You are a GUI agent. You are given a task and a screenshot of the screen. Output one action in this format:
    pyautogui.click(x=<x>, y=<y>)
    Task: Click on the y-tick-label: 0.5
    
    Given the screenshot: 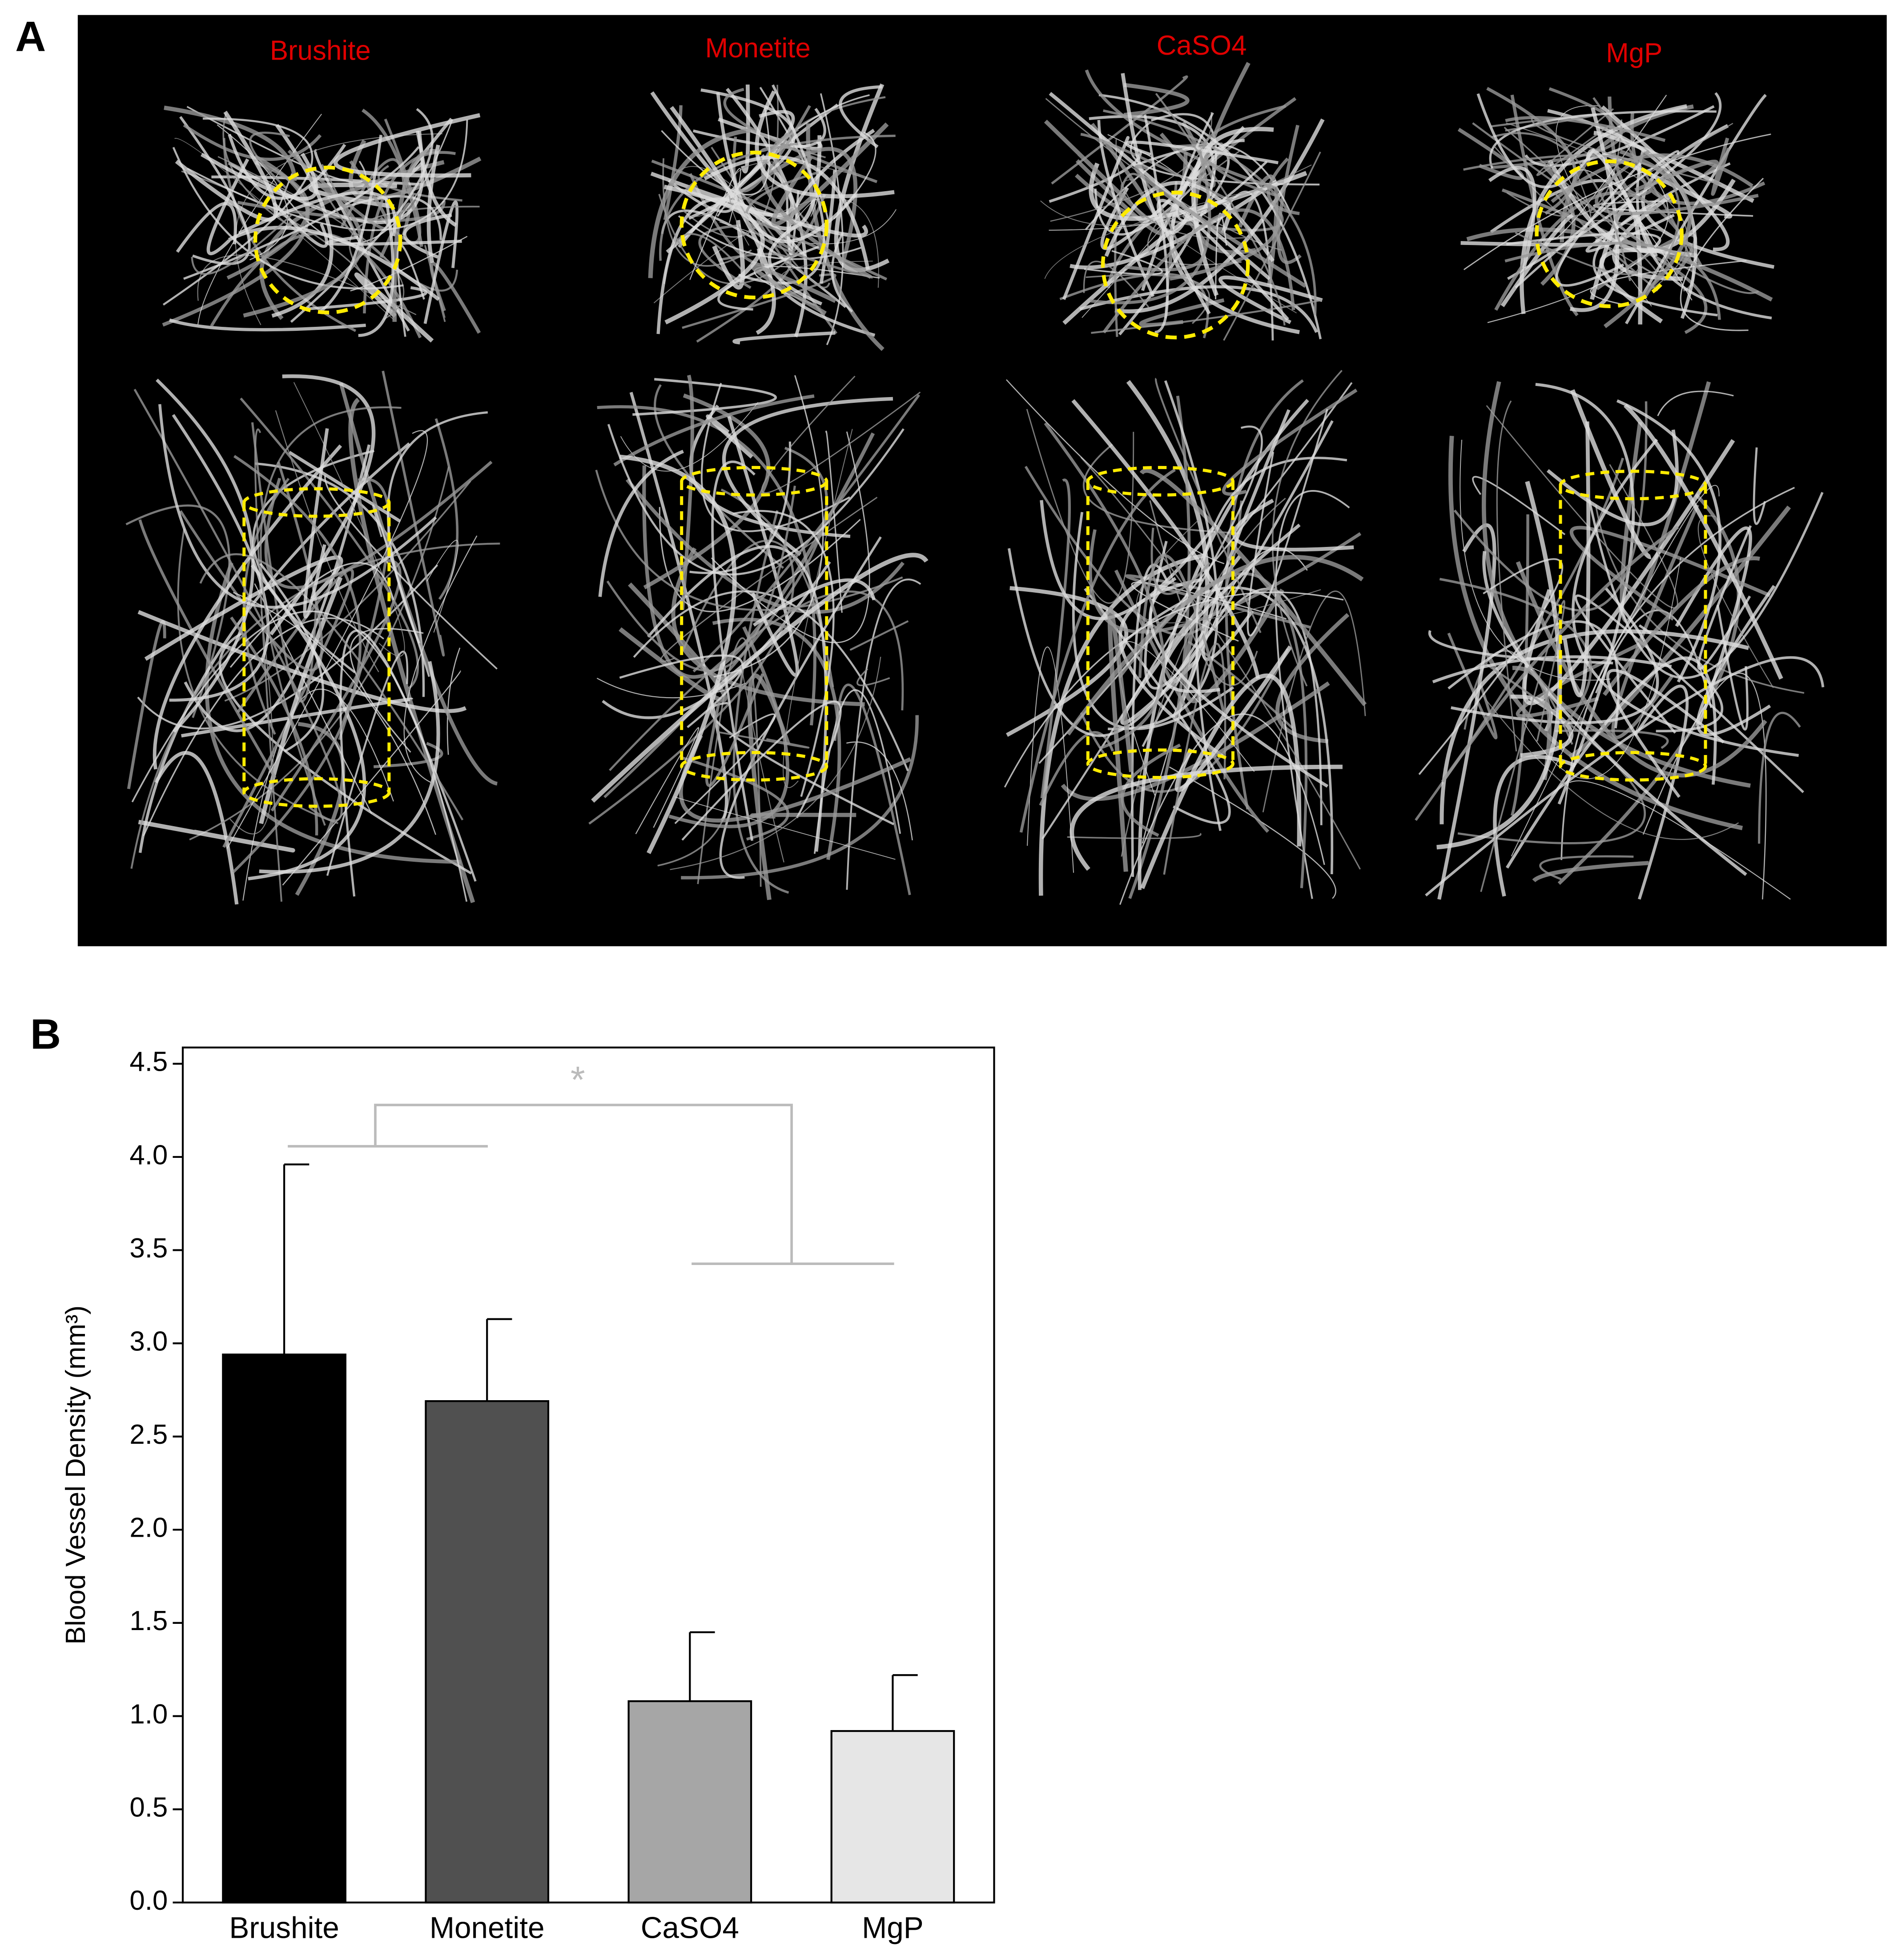 What is the action you would take?
    pyautogui.click(x=148, y=1807)
    